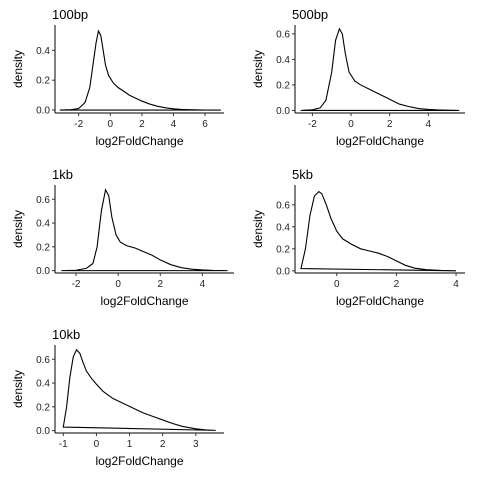  Describe the element at coordinates (205, 124) in the screenshot. I see `x-tick-label: 6` at that location.